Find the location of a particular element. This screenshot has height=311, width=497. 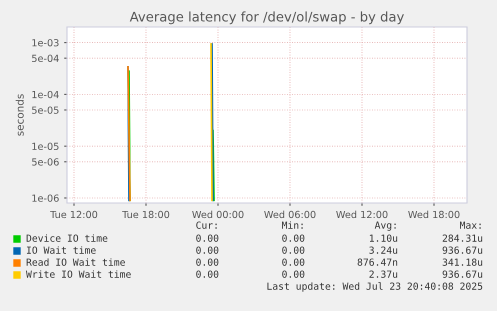

legend-label: IO Wait time is located at coordinates (61, 250).